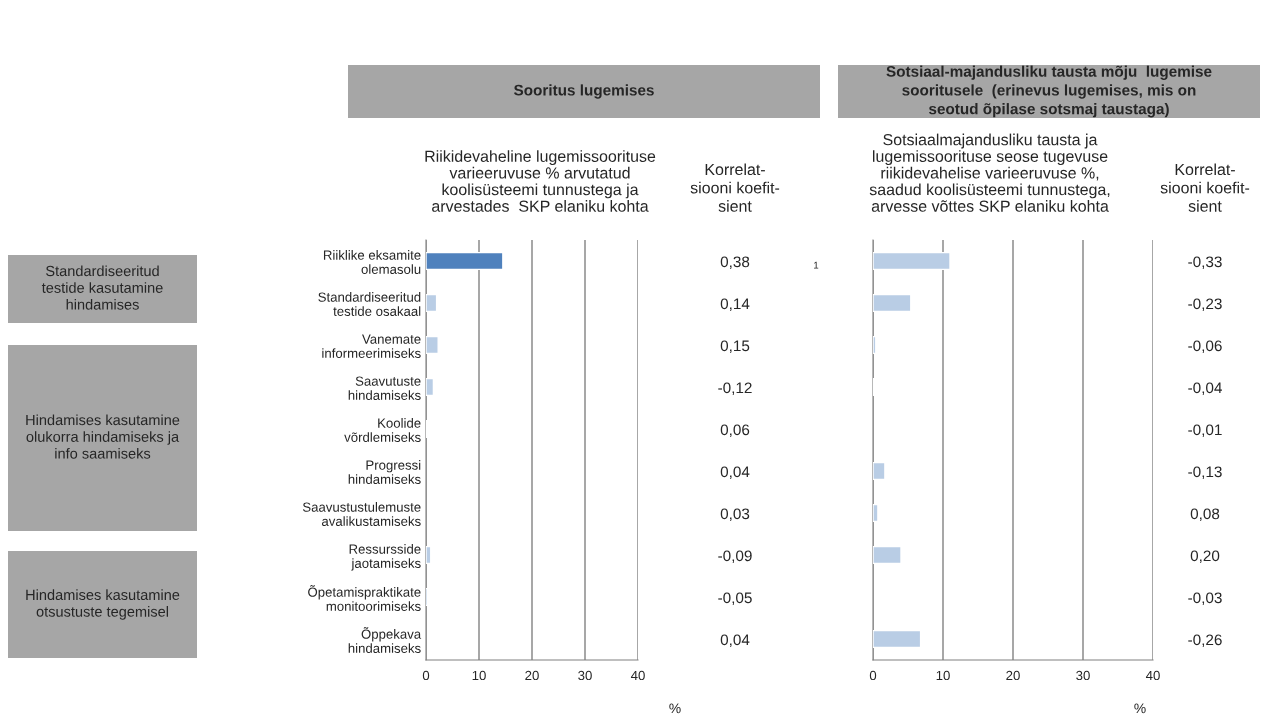  I want to click on text: -0,09, so click(735, 557).